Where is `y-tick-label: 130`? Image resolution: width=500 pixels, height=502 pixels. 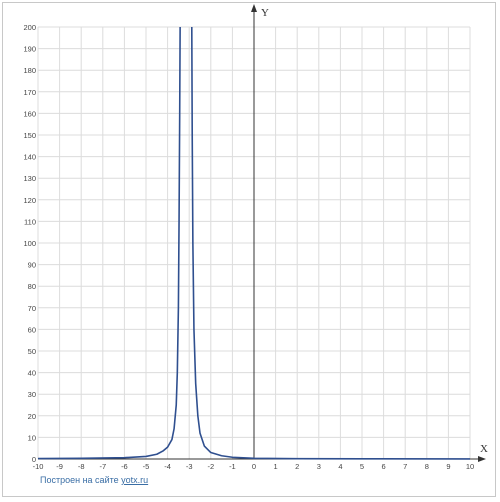
y-tick-label: 130 is located at coordinates (29, 178).